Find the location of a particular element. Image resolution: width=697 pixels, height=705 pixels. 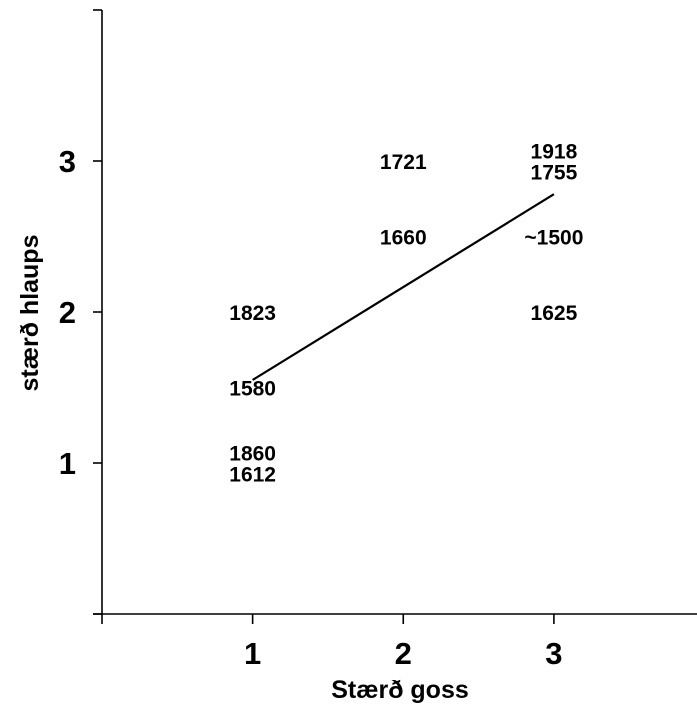

data-point-label: 1755 is located at coordinates (554, 173).